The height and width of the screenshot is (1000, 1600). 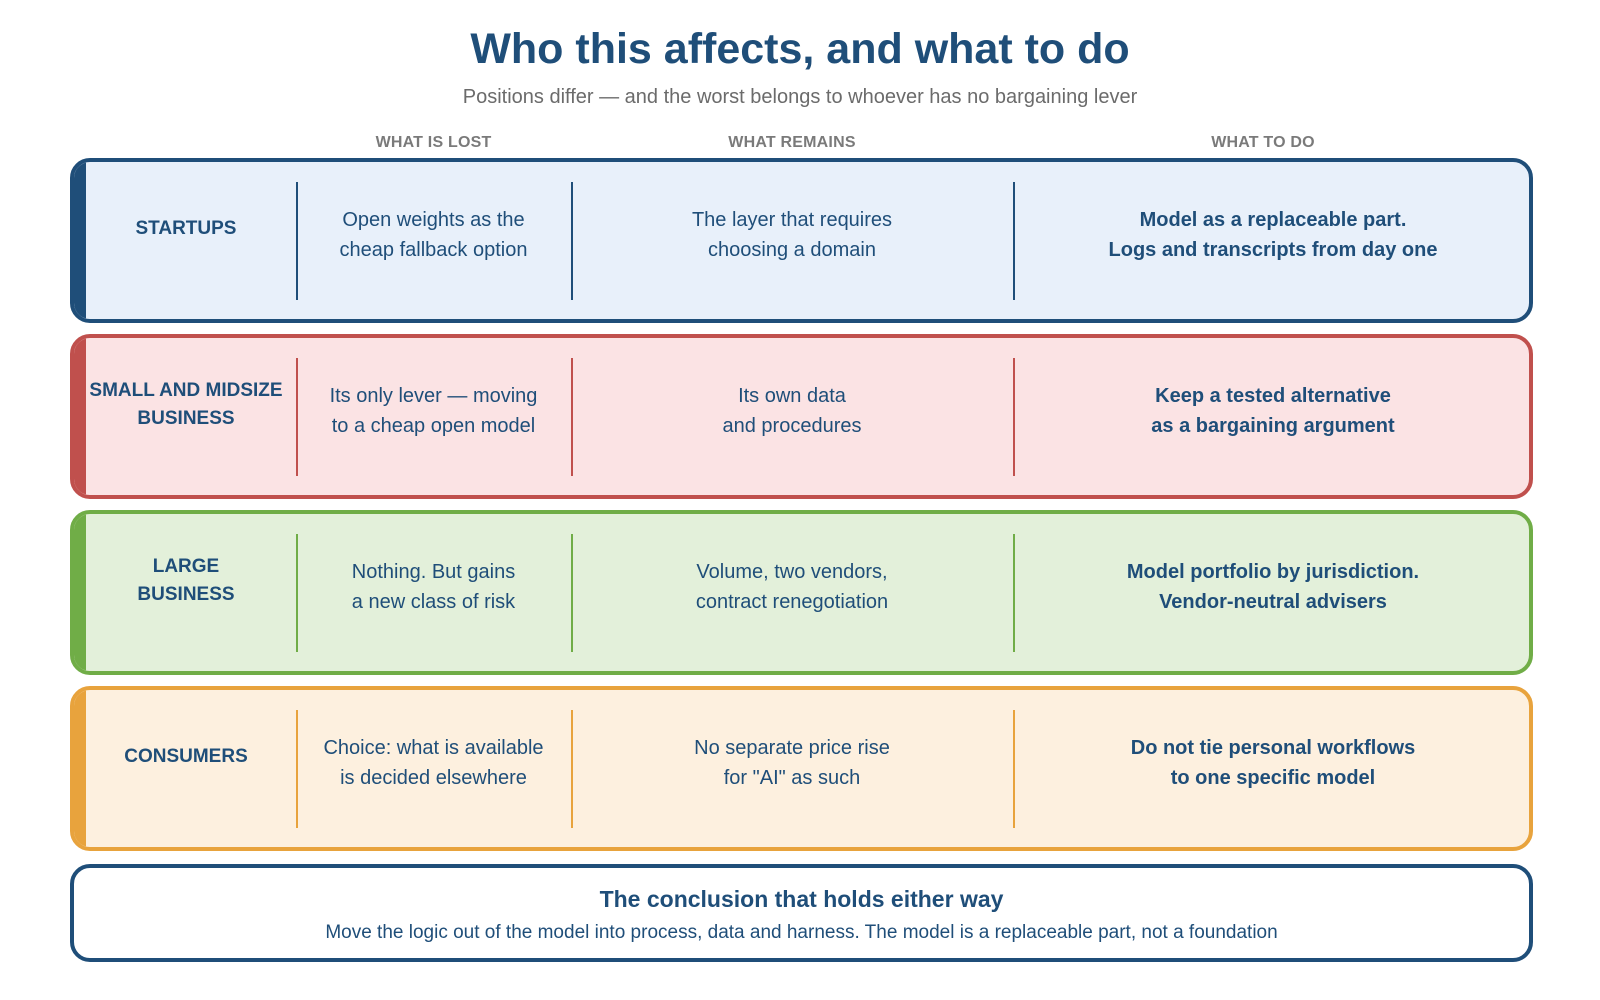 I want to click on conclusion-title: The conclusion that holds either way, so click(x=801, y=899).